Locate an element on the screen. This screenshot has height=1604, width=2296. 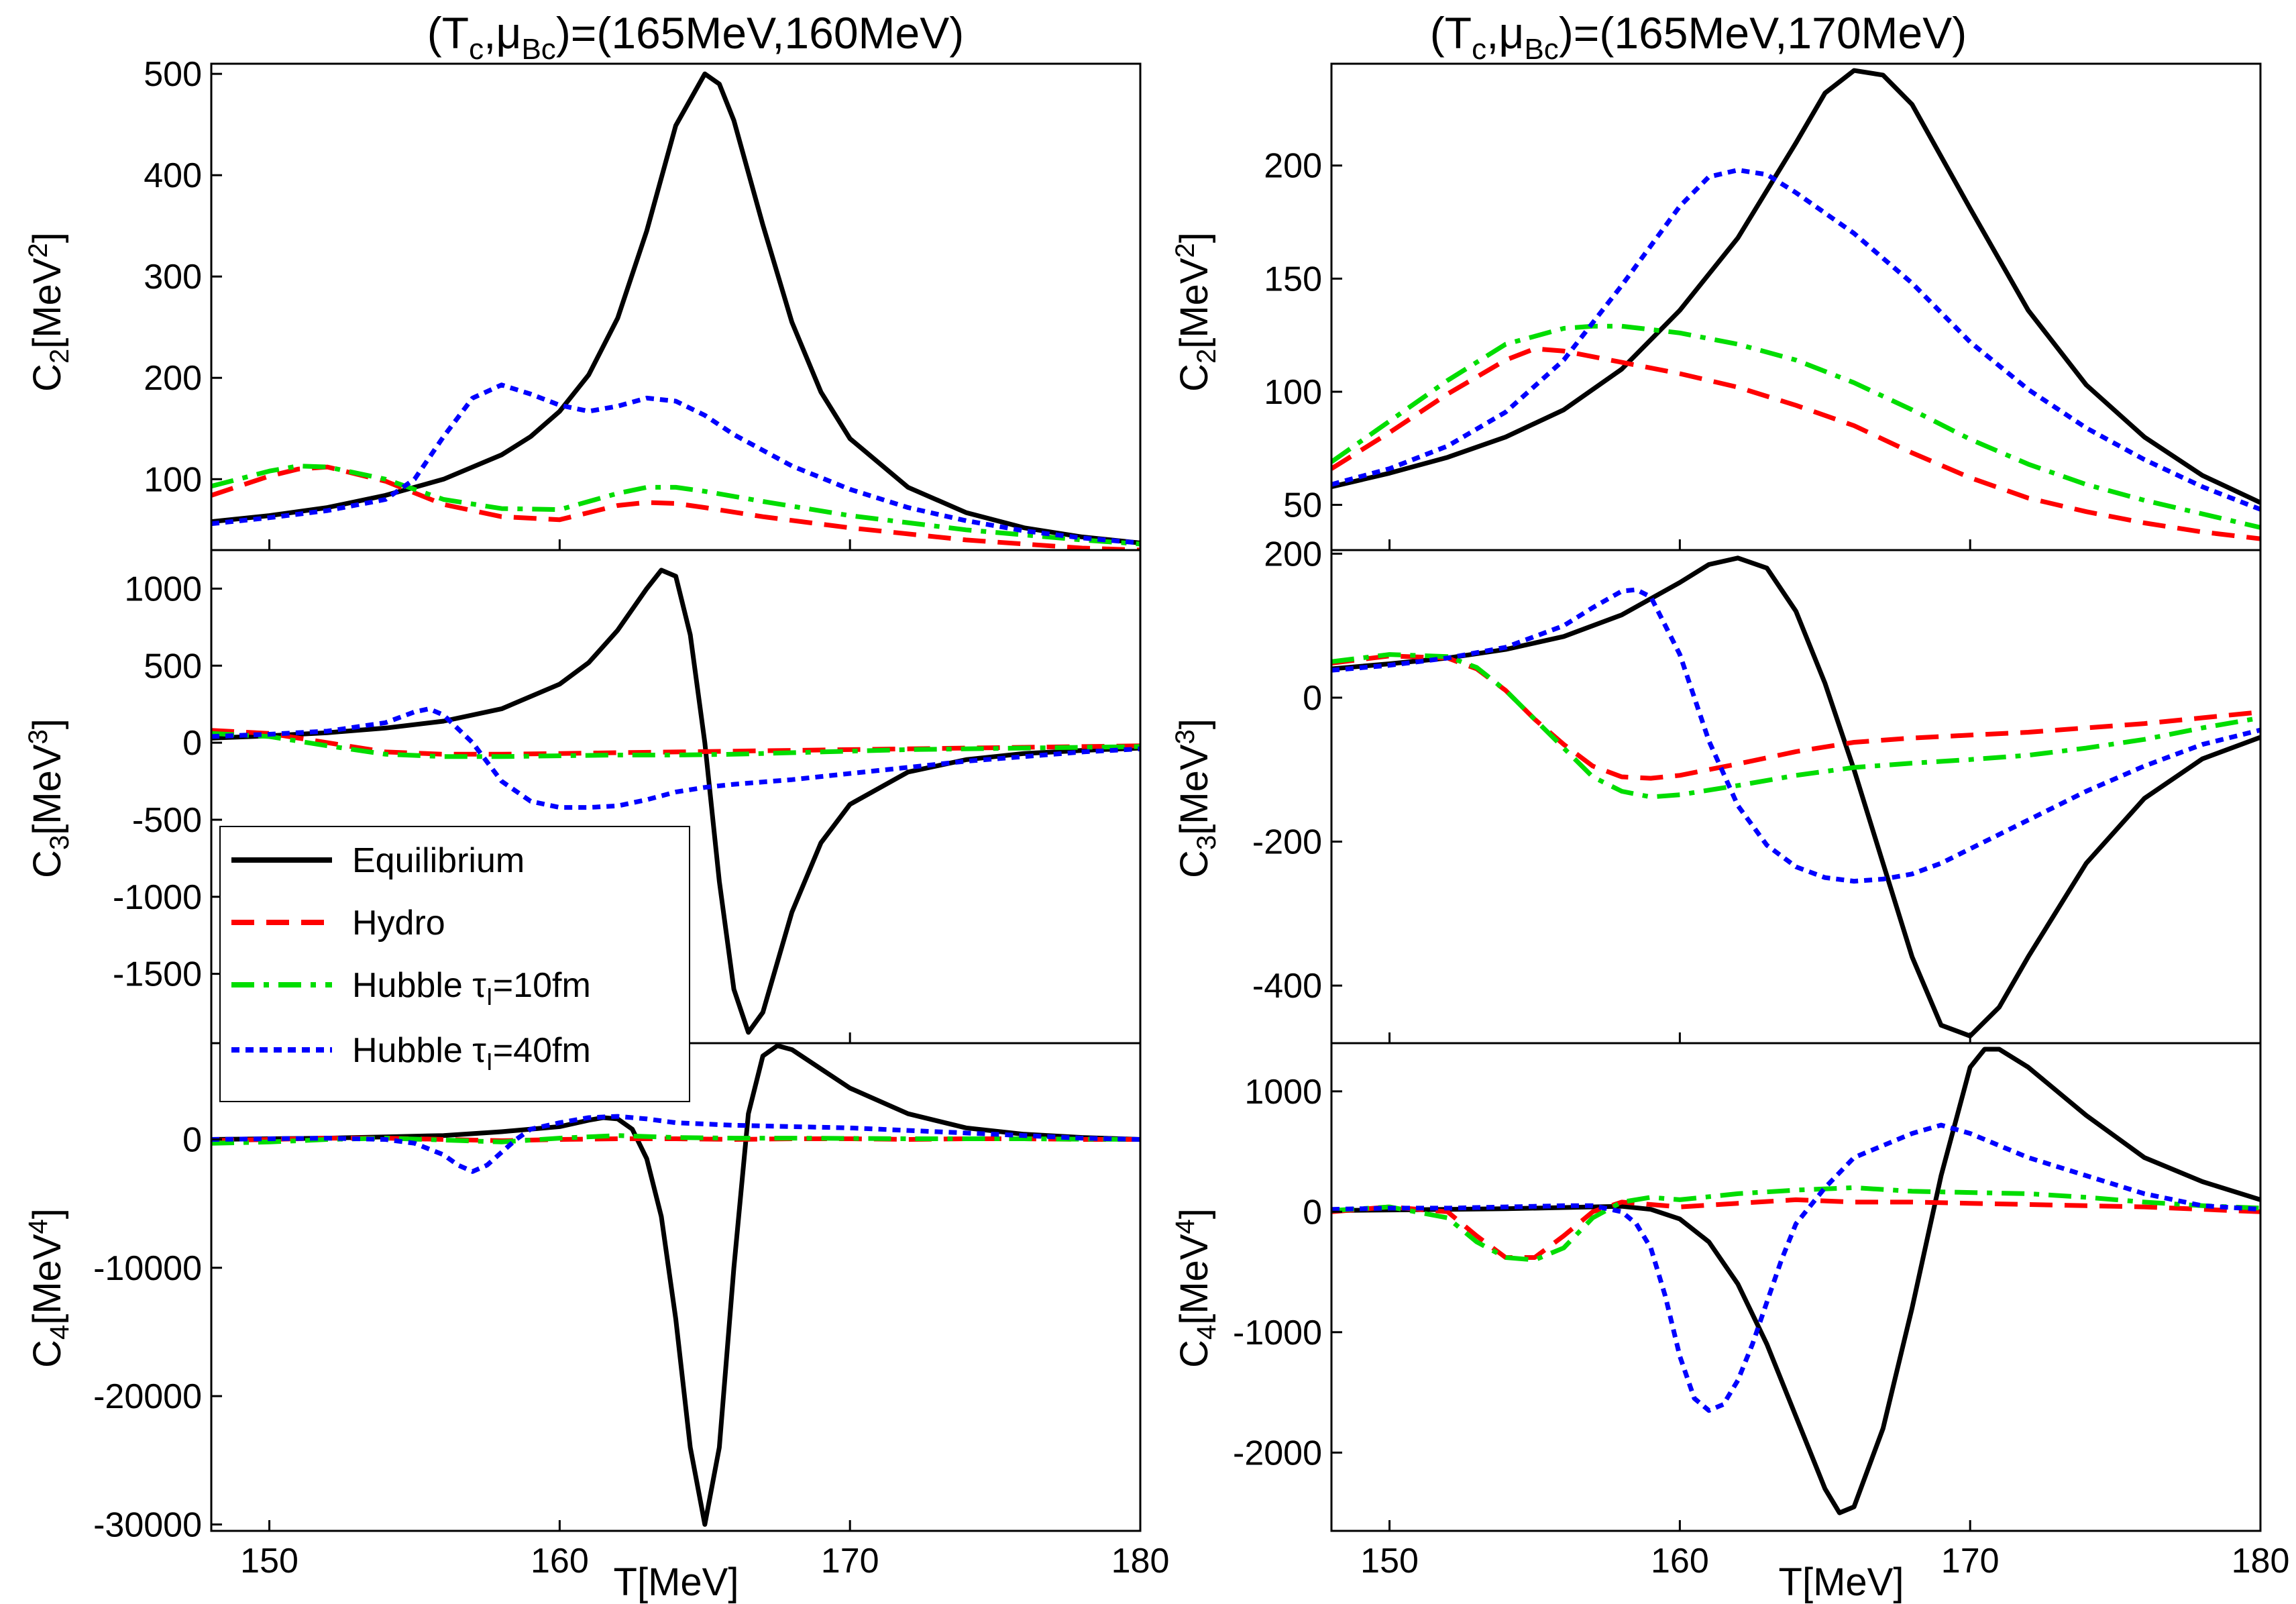
legend-label-hubble-40: Hubble τI=40fm is located at coordinates (471, 1053).